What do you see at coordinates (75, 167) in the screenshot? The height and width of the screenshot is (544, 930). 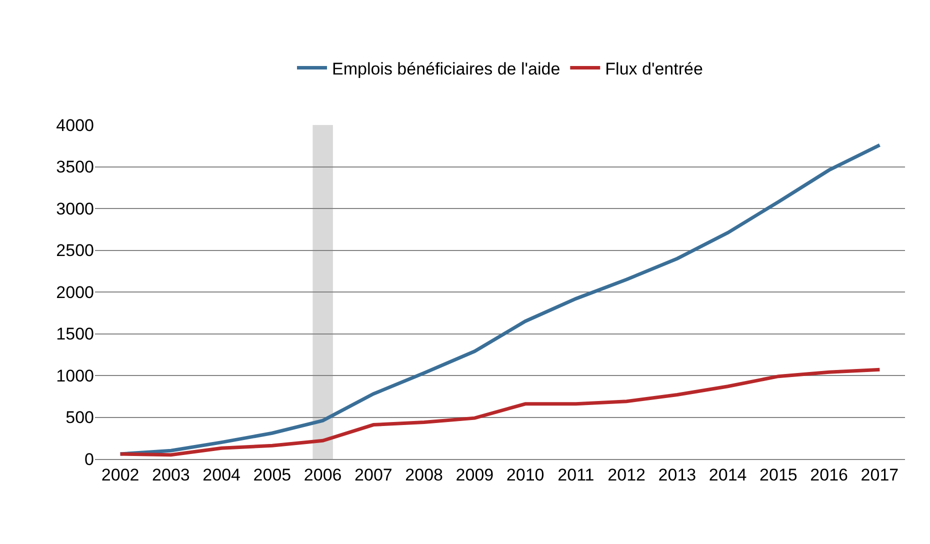 I see `y-tick-label: 3500` at bounding box center [75, 167].